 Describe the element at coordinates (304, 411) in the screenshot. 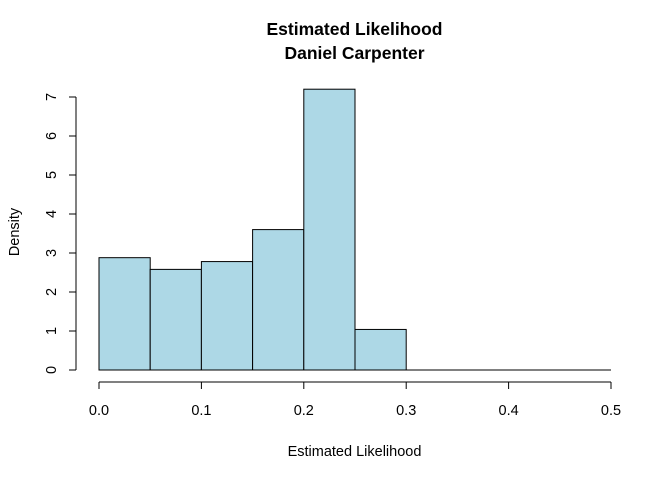

I see `x-tick-label: 0.2` at that location.